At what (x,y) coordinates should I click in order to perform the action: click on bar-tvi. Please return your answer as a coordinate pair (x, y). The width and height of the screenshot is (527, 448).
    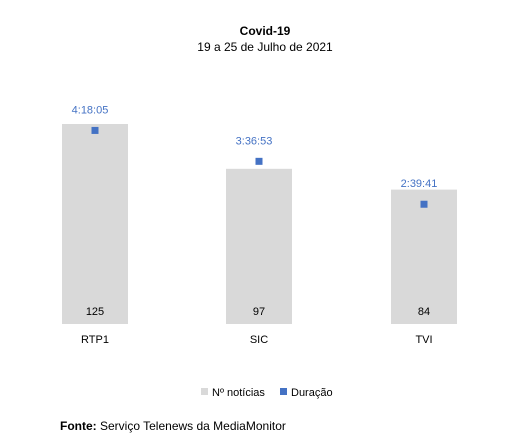
    Looking at the image, I should click on (424, 256).